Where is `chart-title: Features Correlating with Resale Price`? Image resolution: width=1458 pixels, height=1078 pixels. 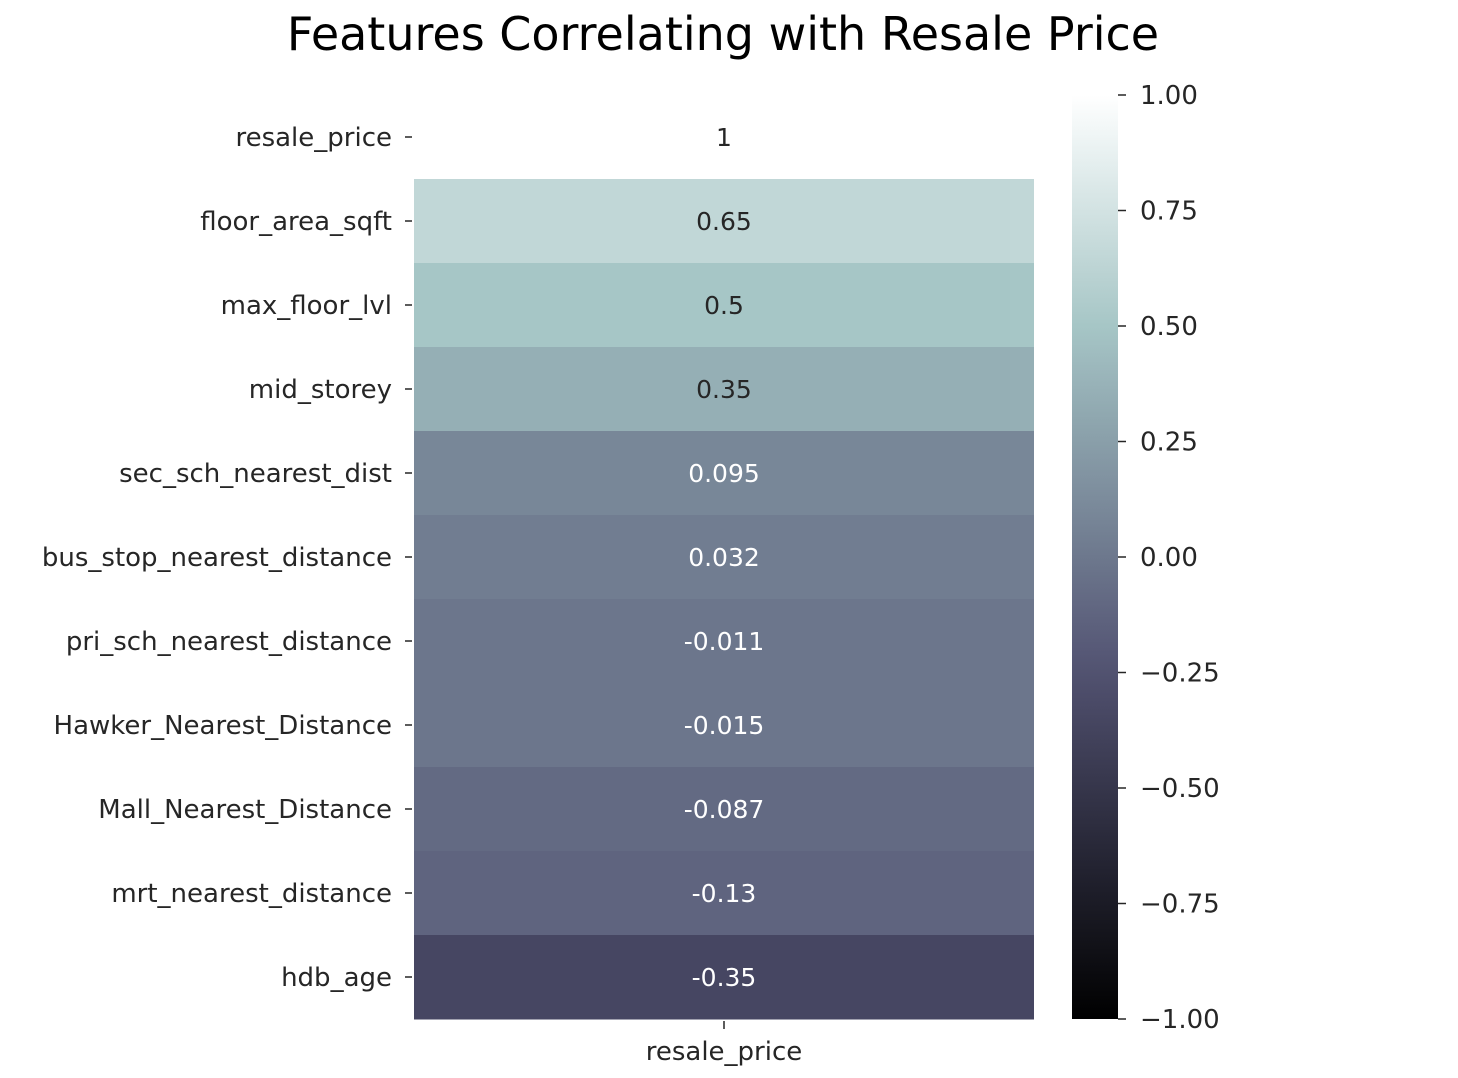
chart-title: Features Correlating with Resale Price is located at coordinates (723, 34).